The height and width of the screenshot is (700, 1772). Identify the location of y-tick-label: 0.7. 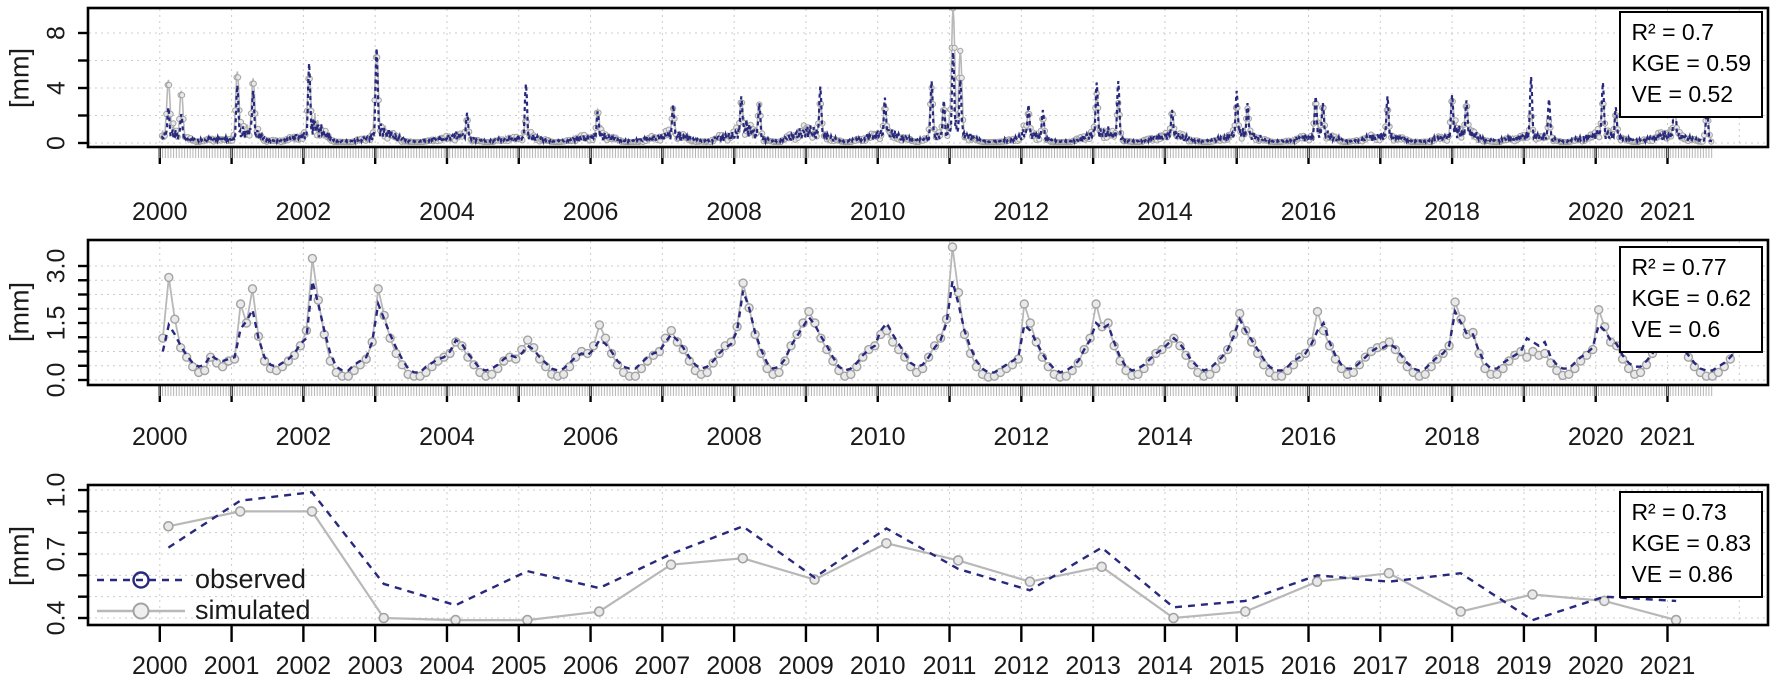
(56, 554).